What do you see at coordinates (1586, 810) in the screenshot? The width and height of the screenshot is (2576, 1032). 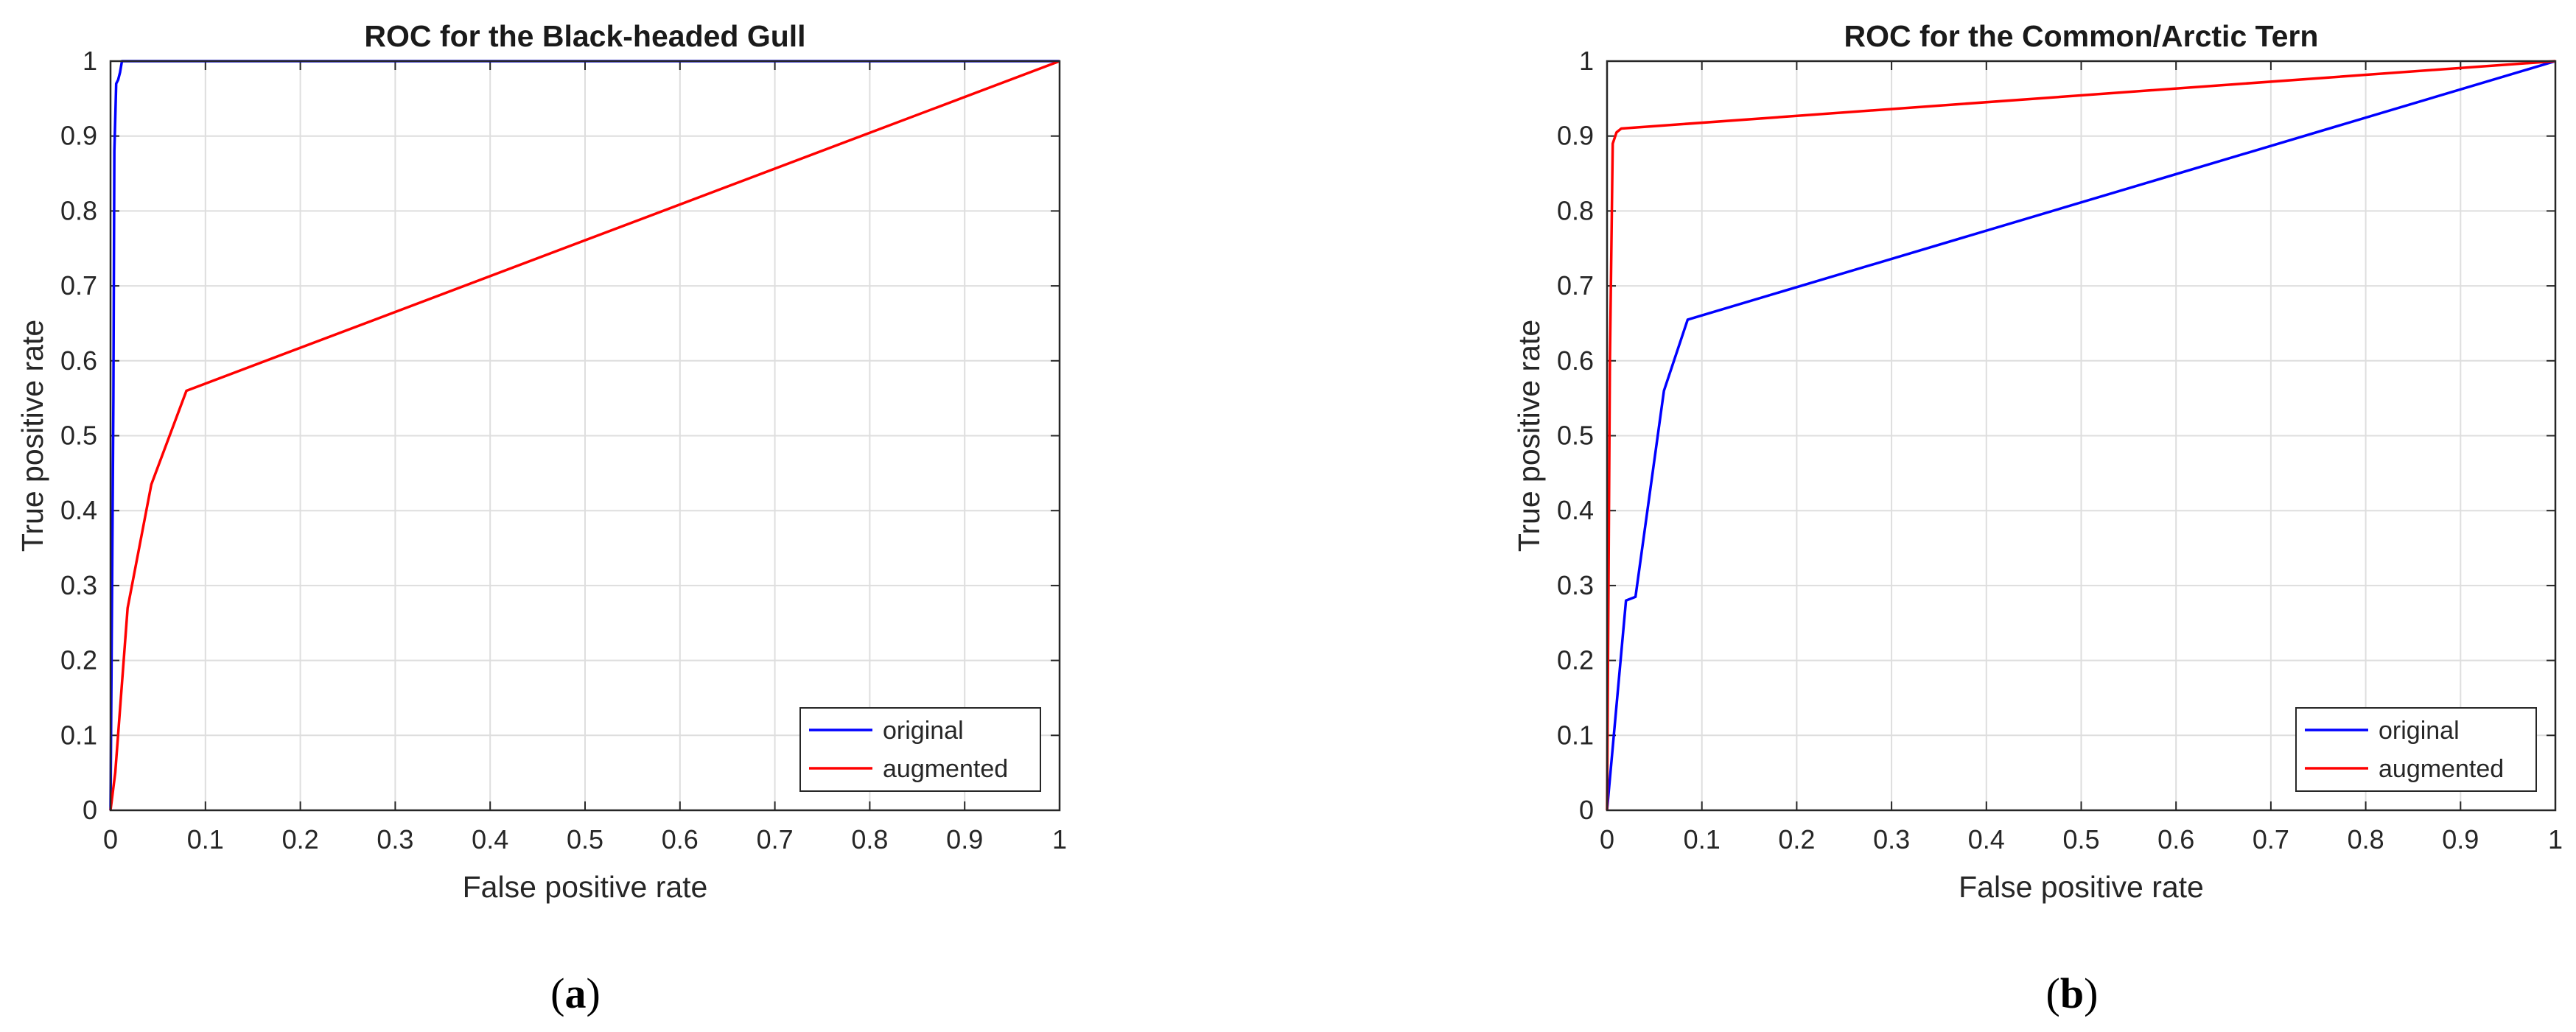 I see `chart-2-y-tick-label: 0` at bounding box center [1586, 810].